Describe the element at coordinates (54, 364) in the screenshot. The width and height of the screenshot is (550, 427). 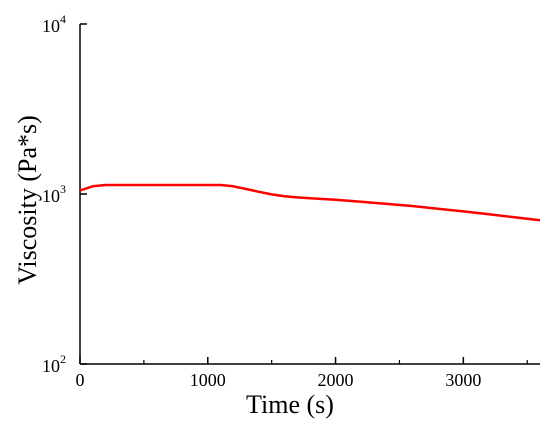
I see `y-tick-label: 10²` at that location.